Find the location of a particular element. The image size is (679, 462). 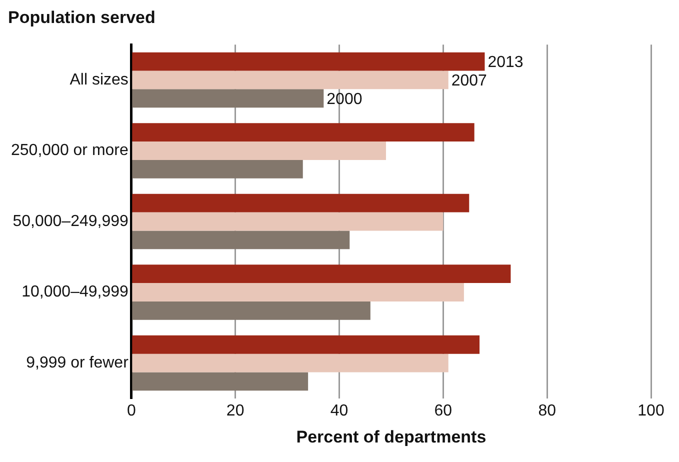

y-tick-label: 10,000–49,999 is located at coordinates (75, 292).